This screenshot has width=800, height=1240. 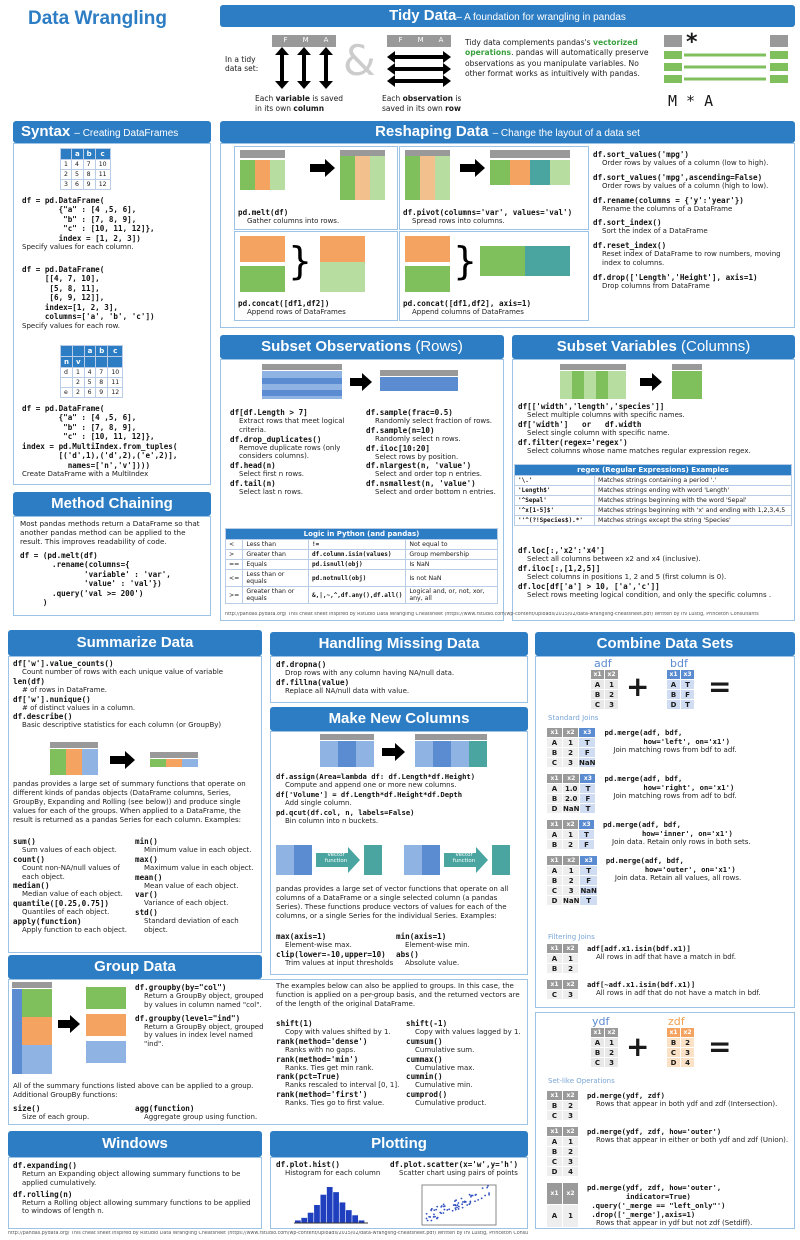 I want to click on mini-cell: F, so click(x=588, y=798).